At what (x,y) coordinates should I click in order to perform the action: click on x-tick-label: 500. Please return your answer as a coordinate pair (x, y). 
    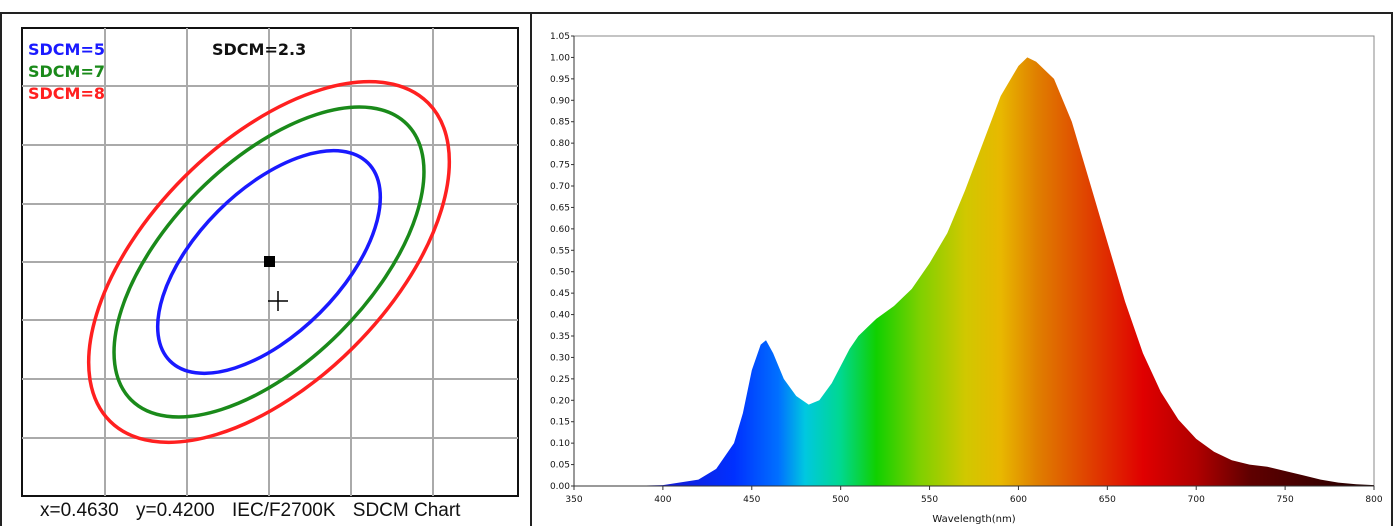
    Looking at the image, I should click on (840, 500).